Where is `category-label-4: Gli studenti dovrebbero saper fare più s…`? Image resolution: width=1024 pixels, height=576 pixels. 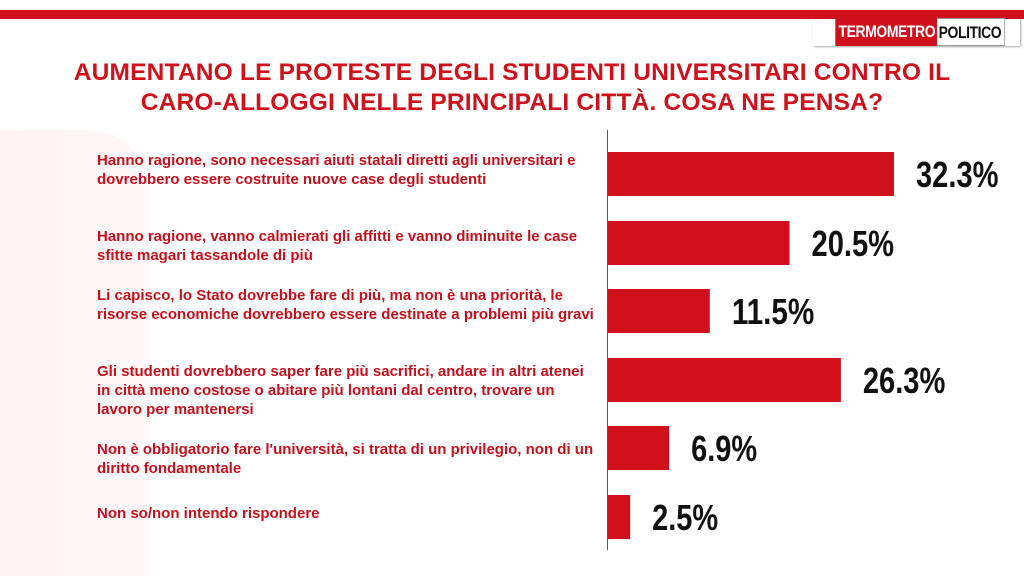
category-label-4: Gli studenti dovrebbero saper fare più s… is located at coordinates (340, 390).